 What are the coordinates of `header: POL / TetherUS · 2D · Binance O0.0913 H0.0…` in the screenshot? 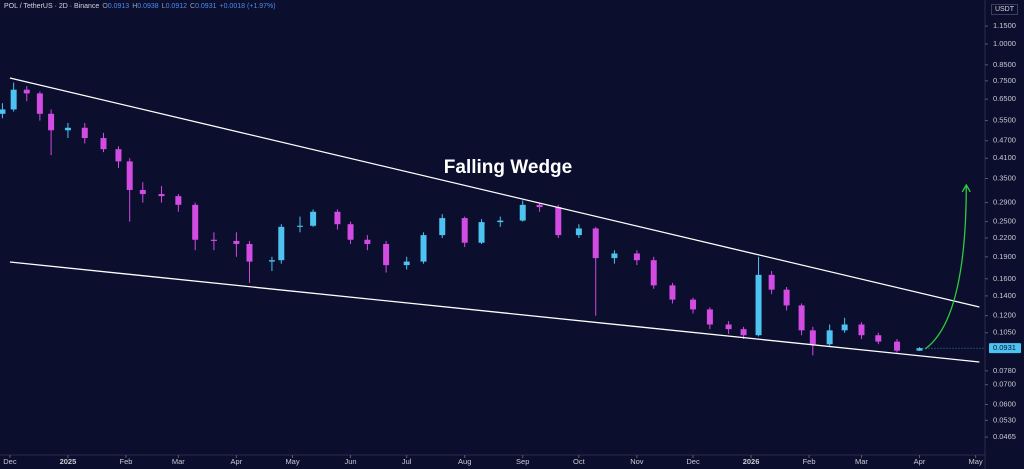 It's located at (140, 6).